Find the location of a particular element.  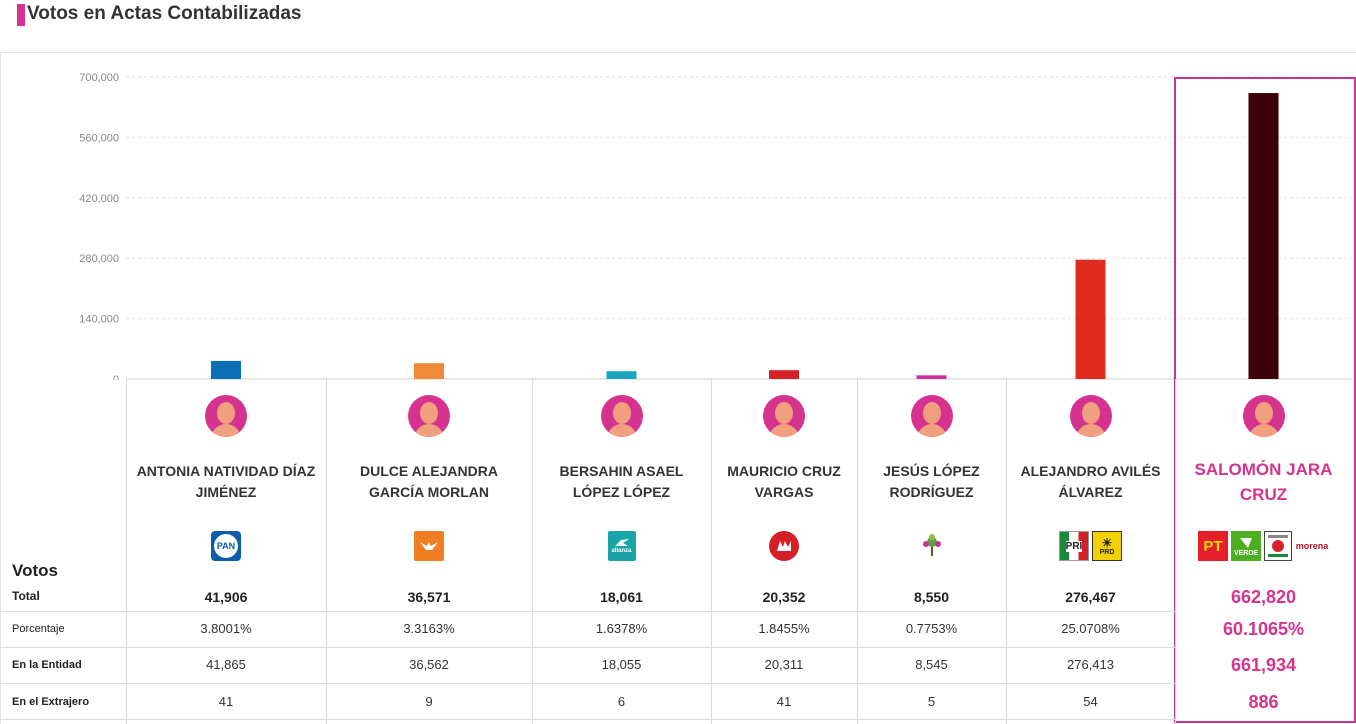

entity-votes-value: 18,055 is located at coordinates (621, 664).